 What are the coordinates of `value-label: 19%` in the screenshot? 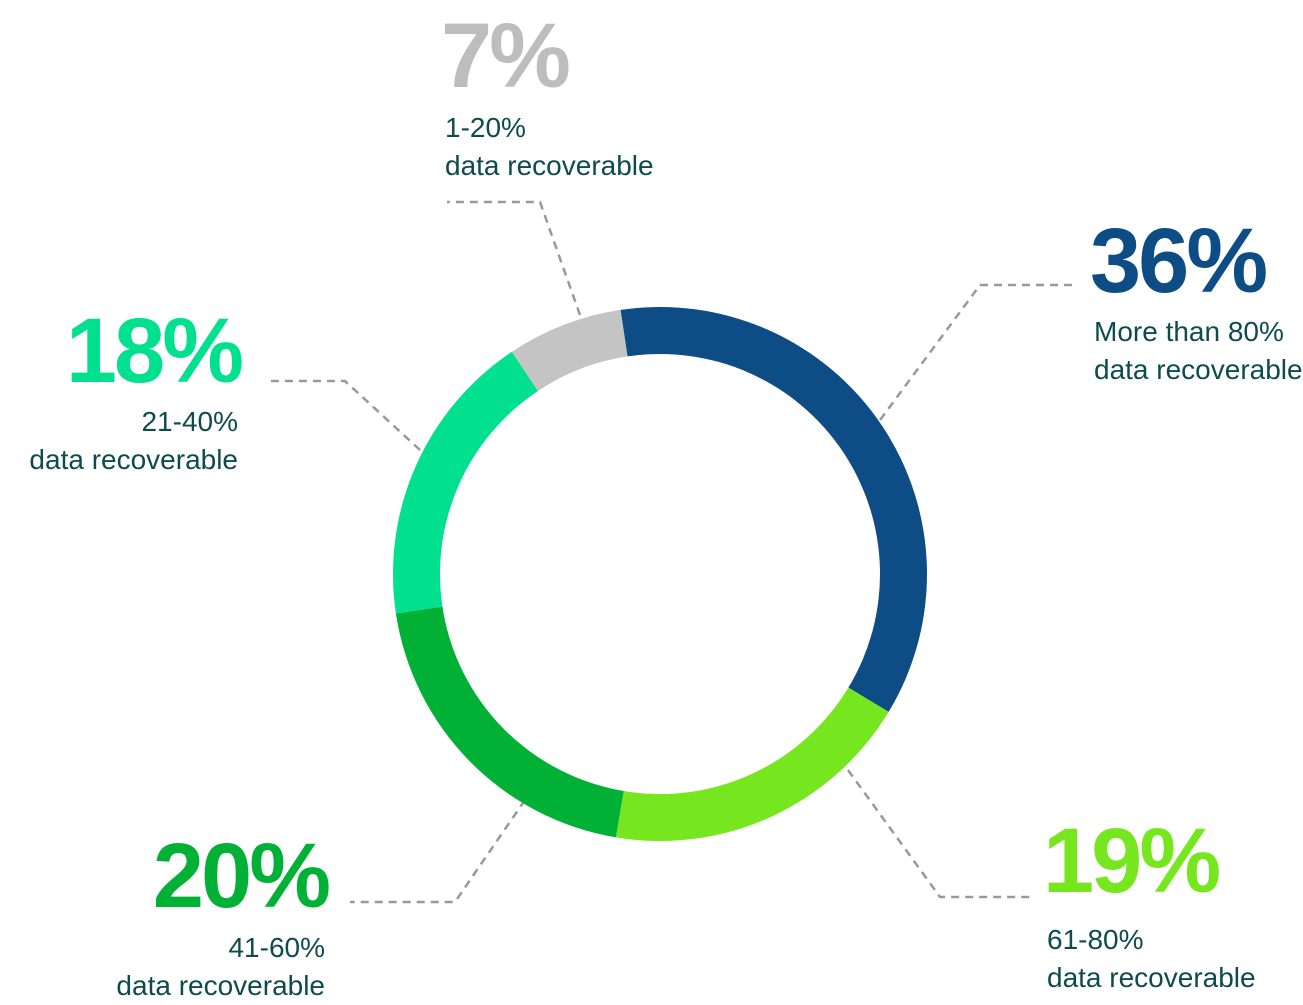 It's located at (1132, 861).